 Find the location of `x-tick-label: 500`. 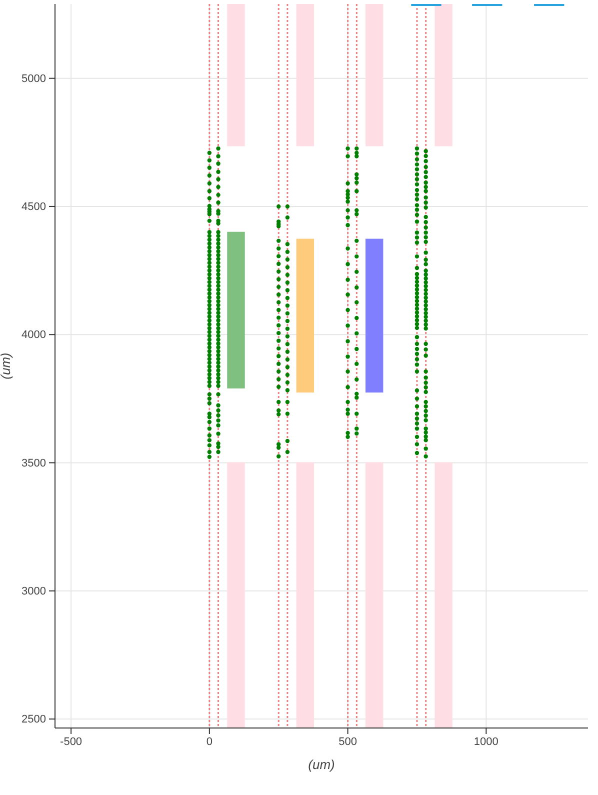

x-tick-label: 500 is located at coordinates (347, 742).